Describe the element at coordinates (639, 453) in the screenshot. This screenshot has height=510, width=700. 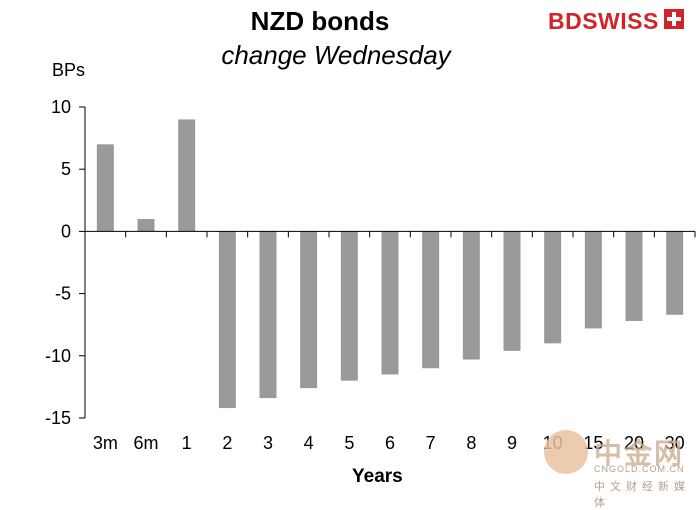
I see `watermark-text: 中金网` at that location.